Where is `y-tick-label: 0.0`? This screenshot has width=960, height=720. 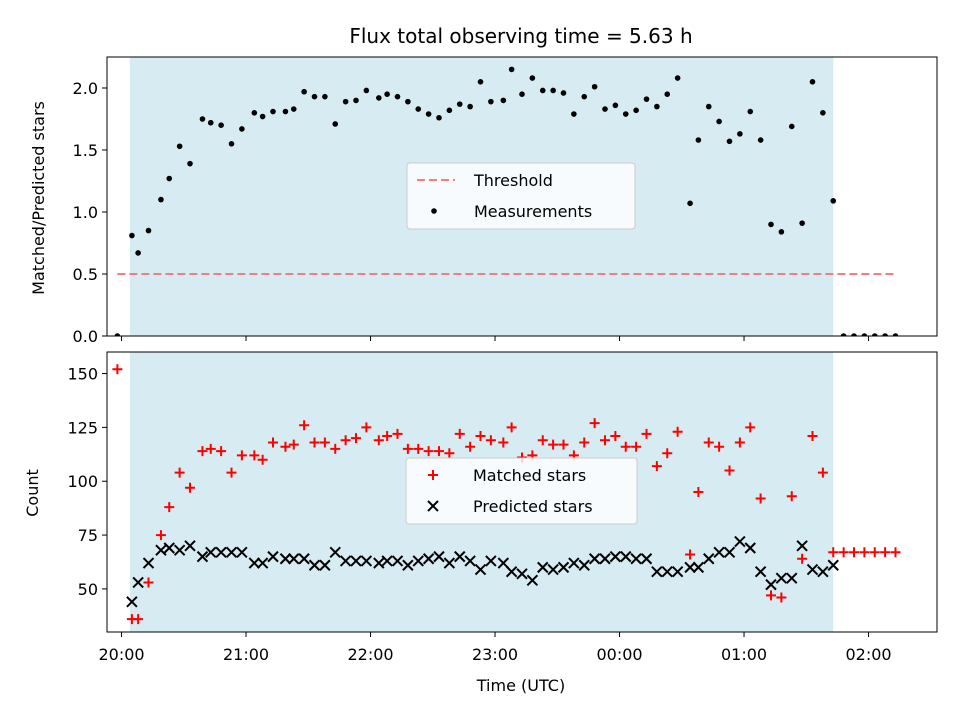
y-tick-label: 0.0 is located at coordinates (85, 336).